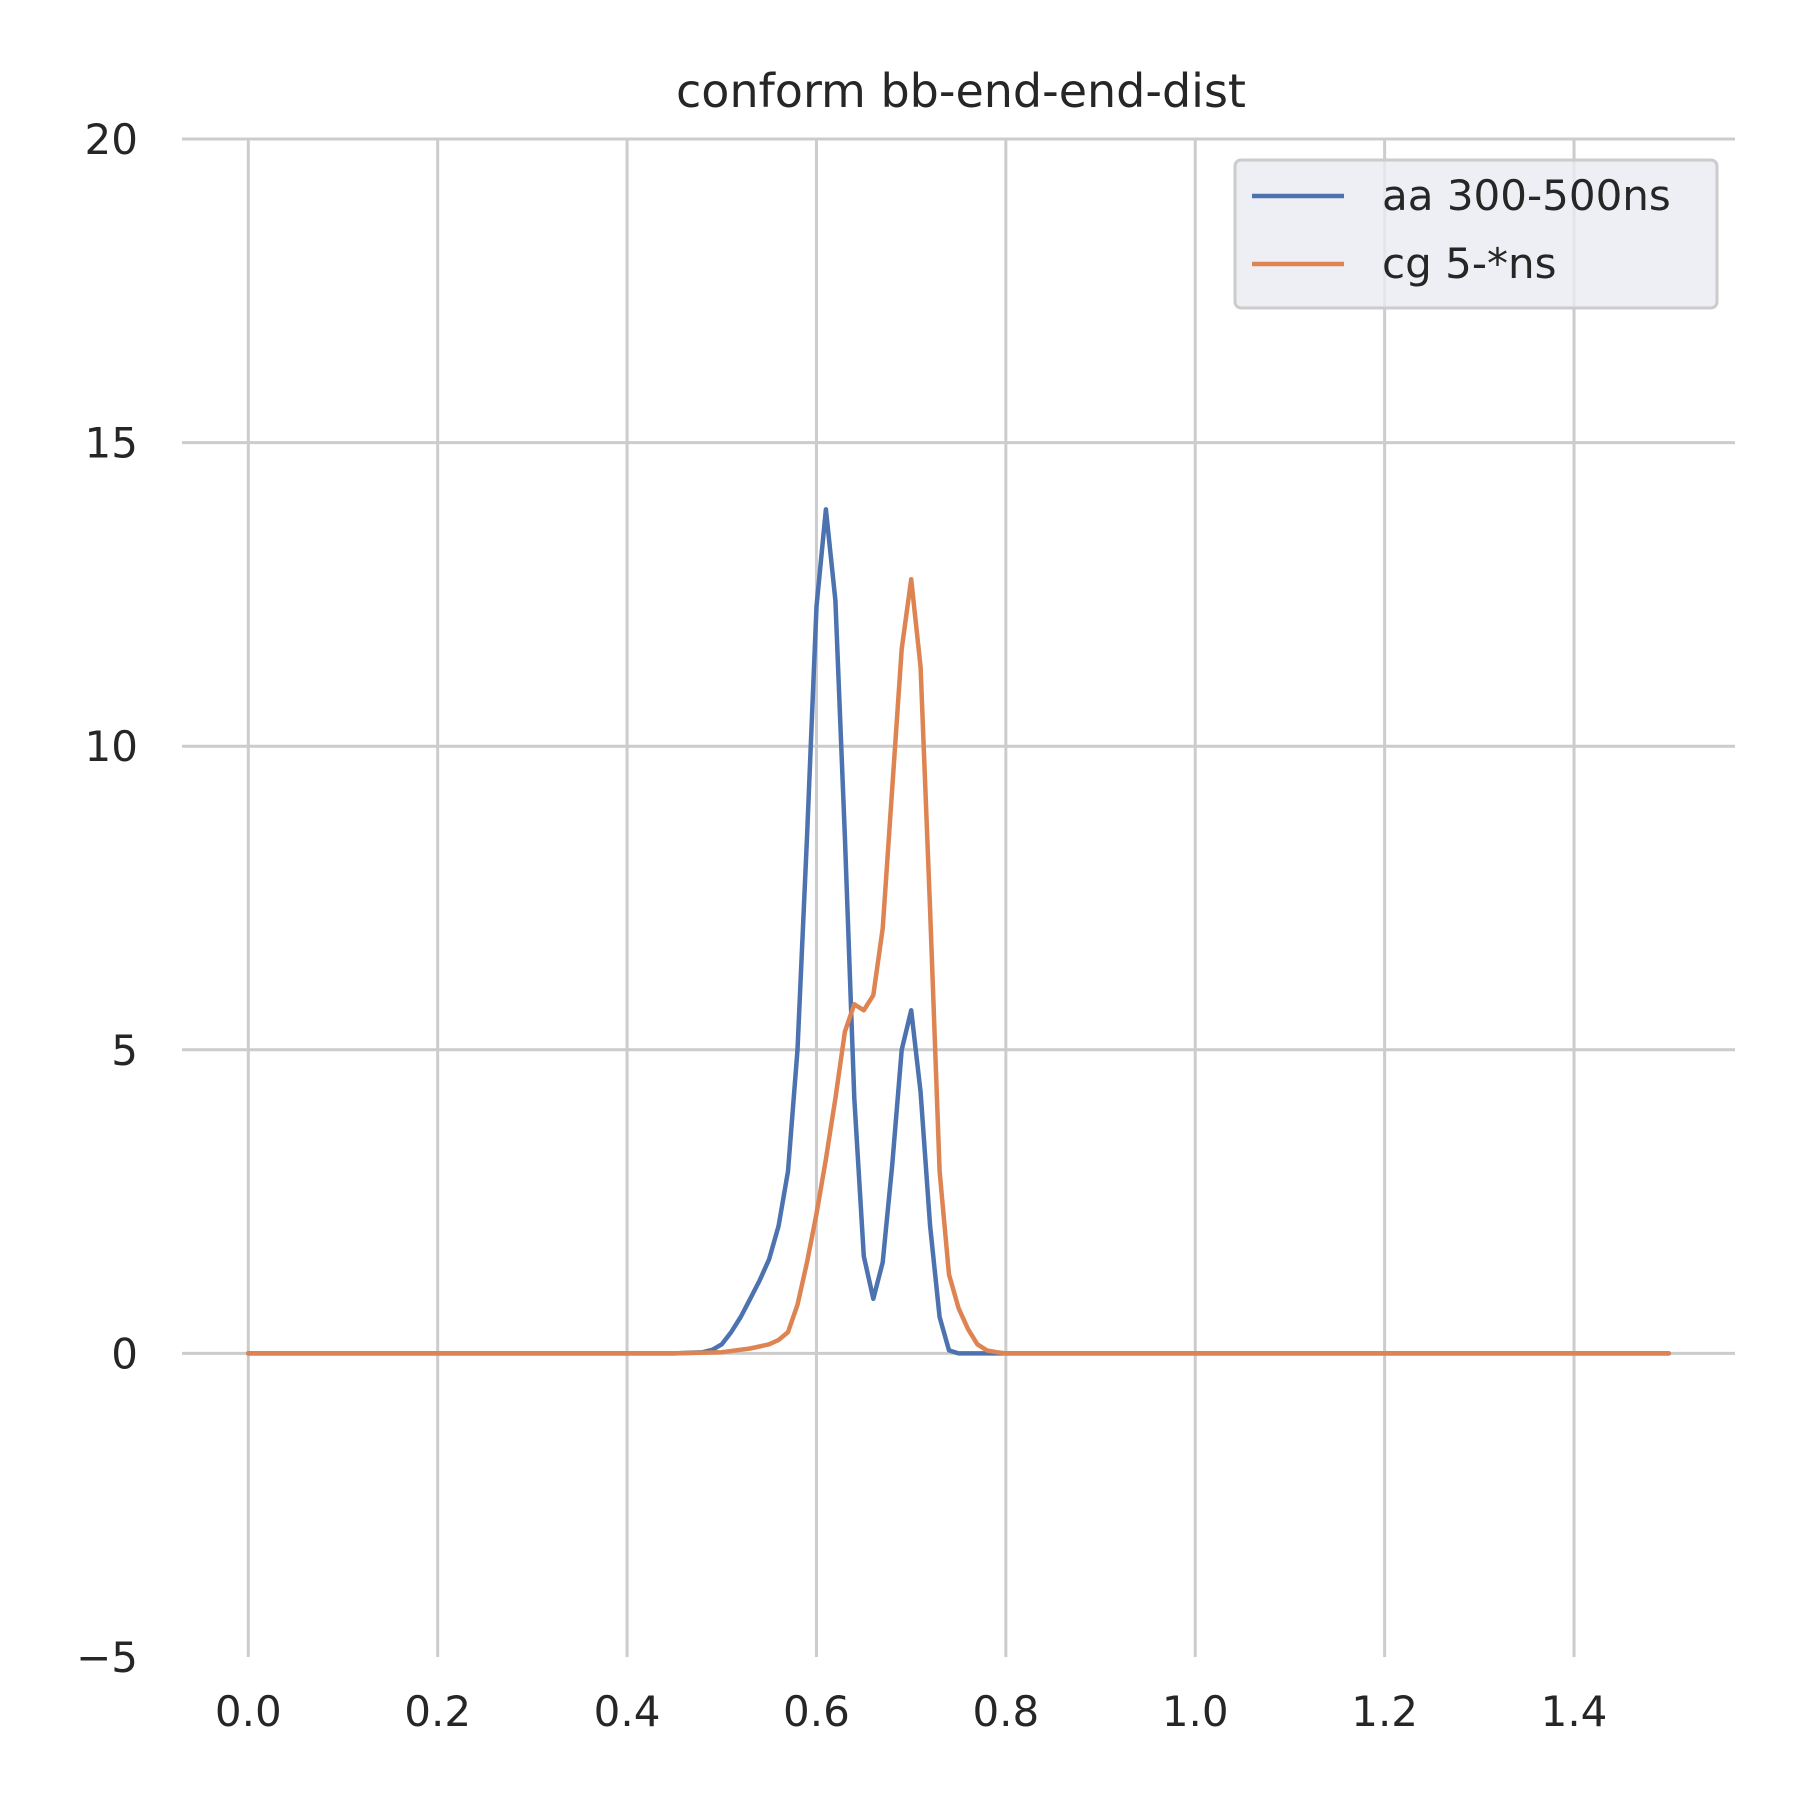 This screenshot has height=1800, width=1800. Describe the element at coordinates (124, 1353) in the screenshot. I see `y-tick-label: 0` at that location.